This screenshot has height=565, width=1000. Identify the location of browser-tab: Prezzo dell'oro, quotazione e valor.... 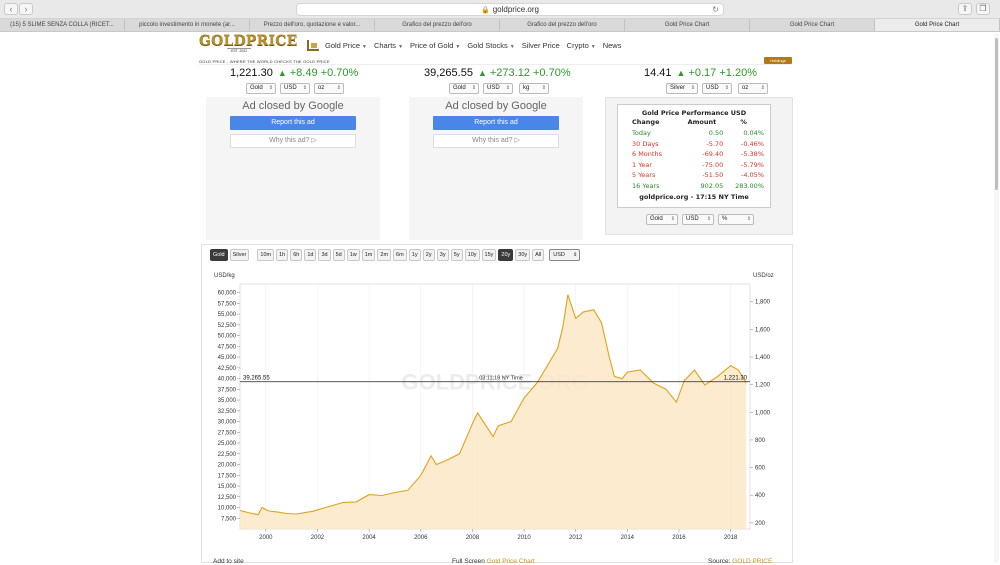
(312, 25).